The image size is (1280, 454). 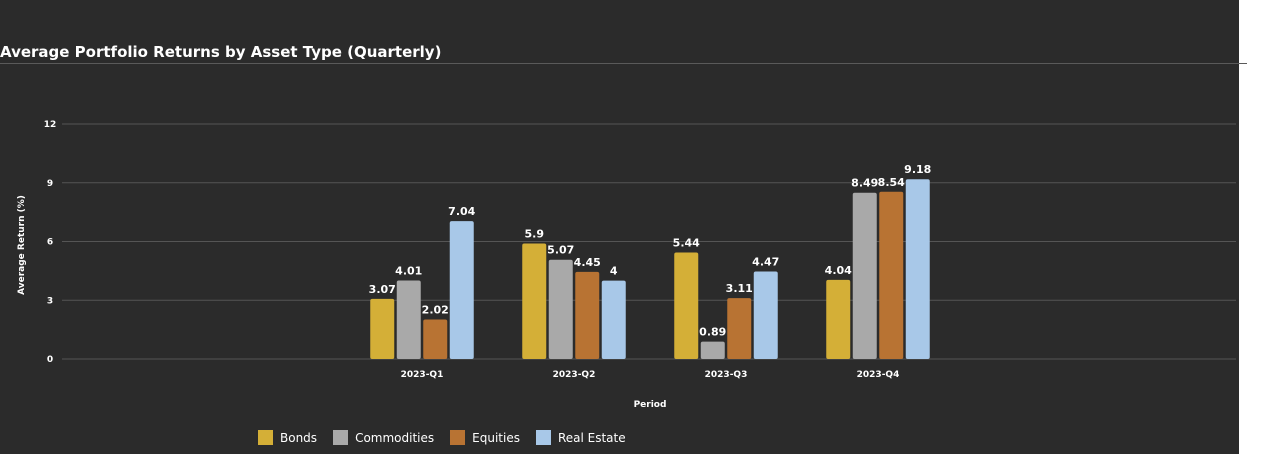 I want to click on data-label: 5.44, so click(x=686, y=242).